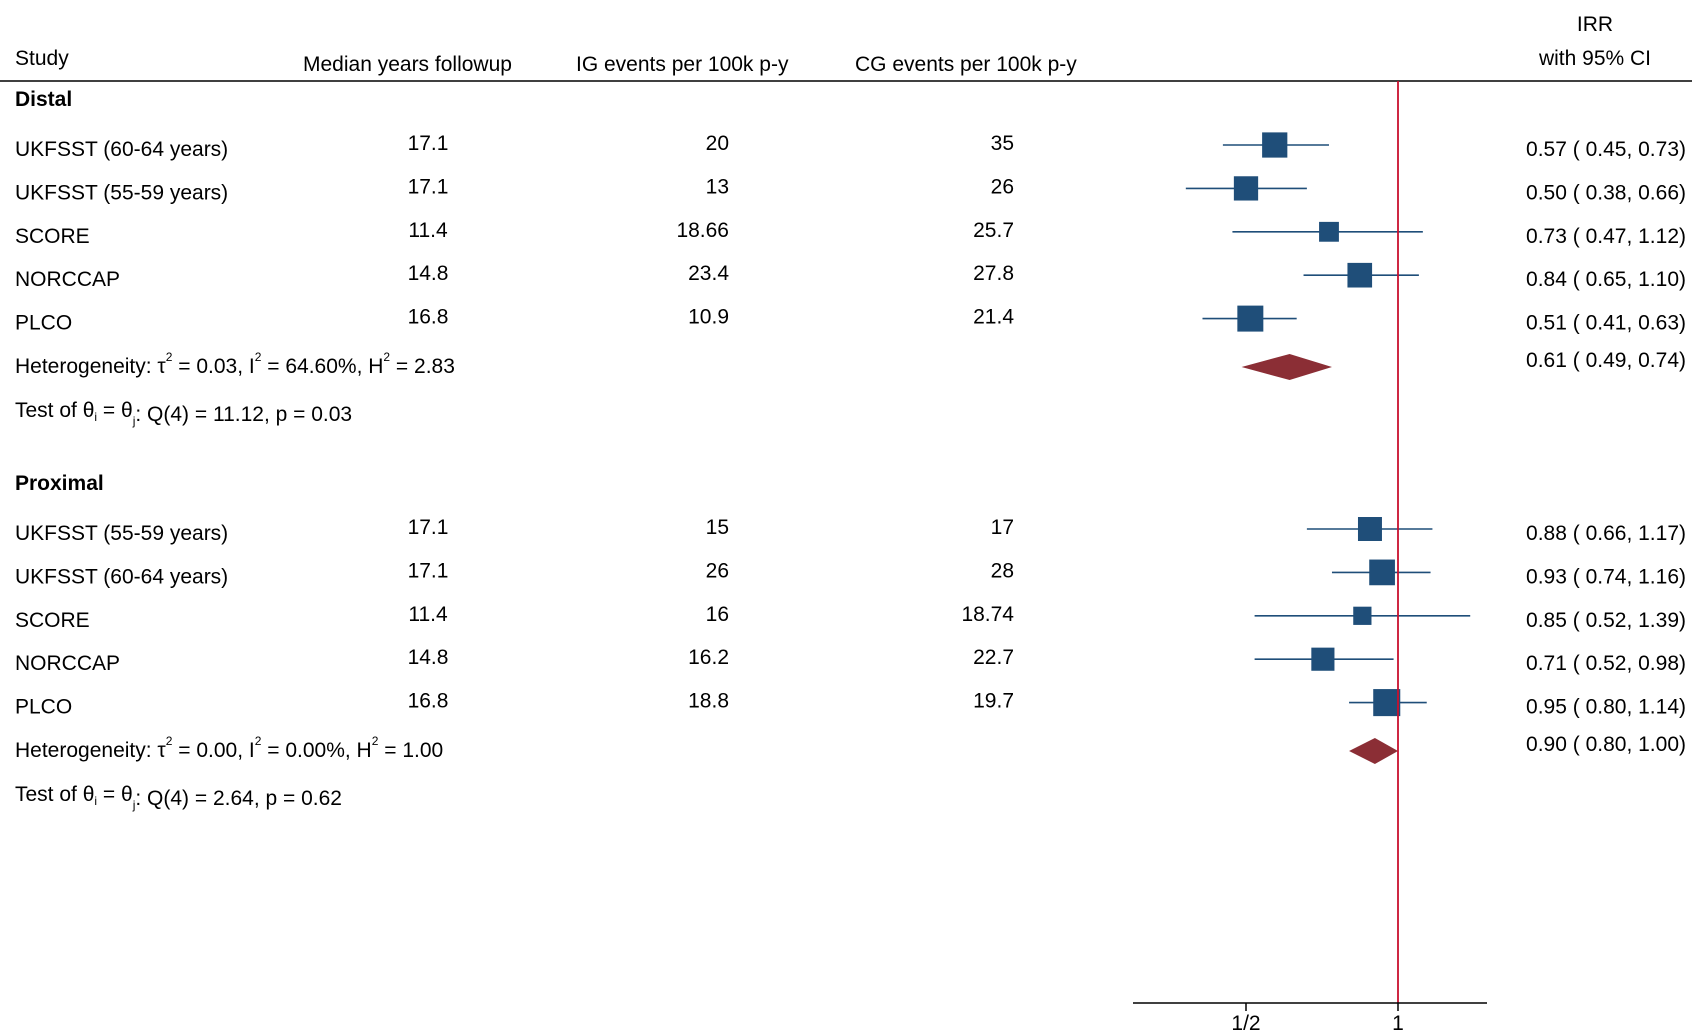  What do you see at coordinates (1002, 186) in the screenshot?
I see `cg-value: 26` at bounding box center [1002, 186].